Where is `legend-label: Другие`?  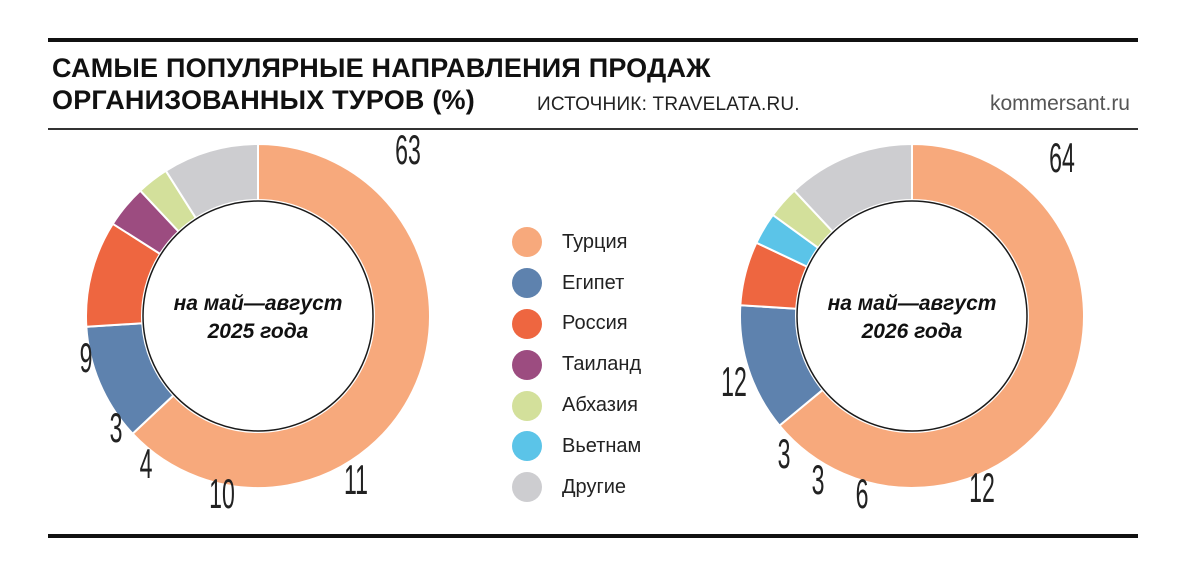 legend-label: Другие is located at coordinates (594, 486).